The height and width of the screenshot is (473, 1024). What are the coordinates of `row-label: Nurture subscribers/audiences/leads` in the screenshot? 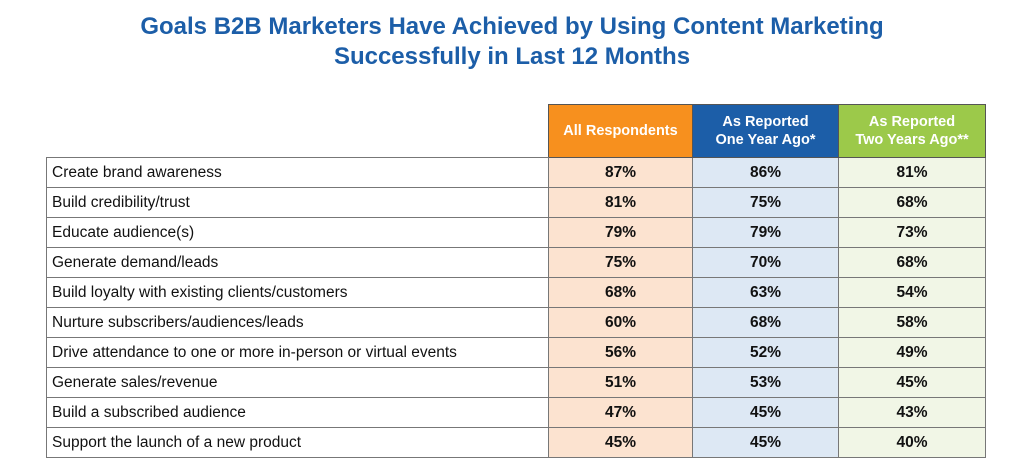 It's located at (297, 322).